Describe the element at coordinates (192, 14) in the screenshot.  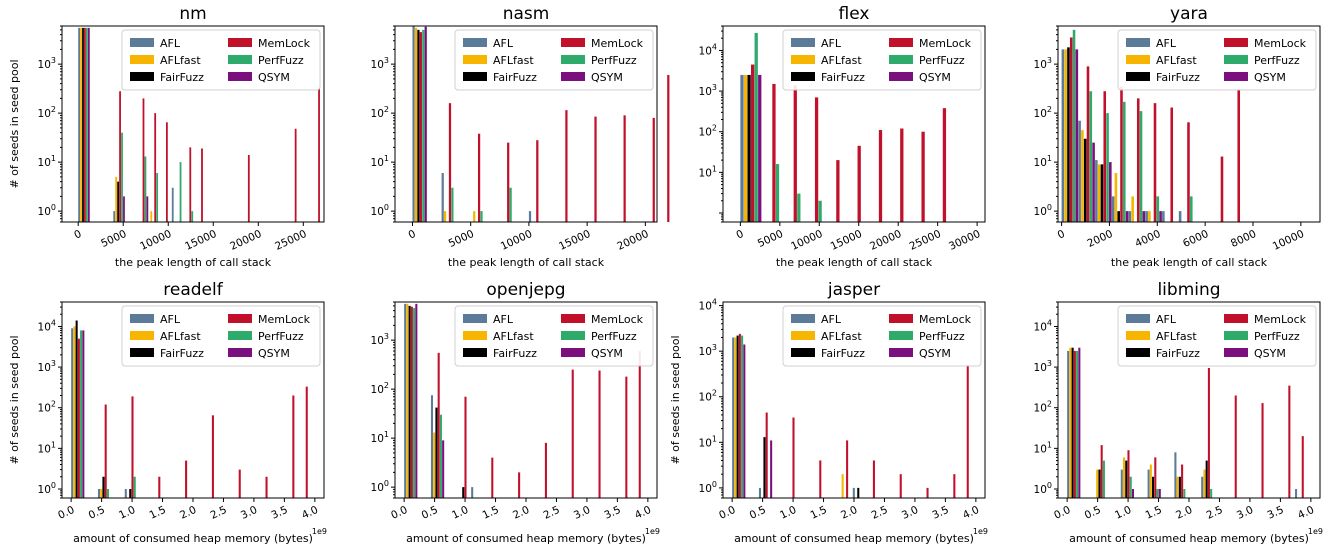
I see `panel-title: nm` at that location.